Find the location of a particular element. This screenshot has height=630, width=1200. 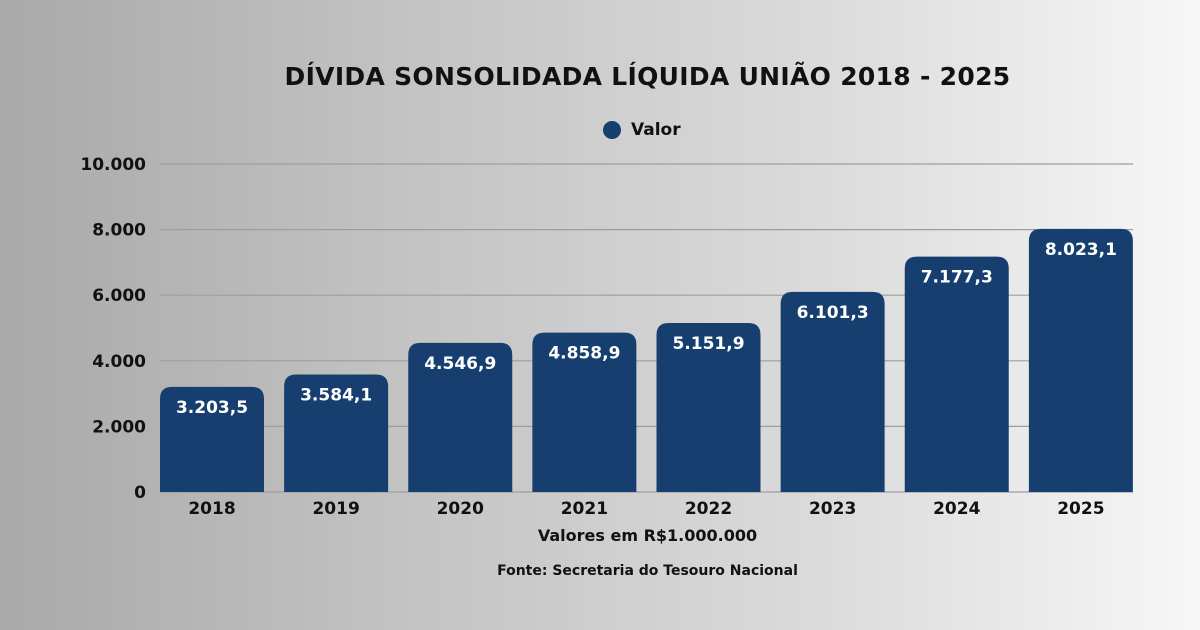

bar-2018 is located at coordinates (212, 439).